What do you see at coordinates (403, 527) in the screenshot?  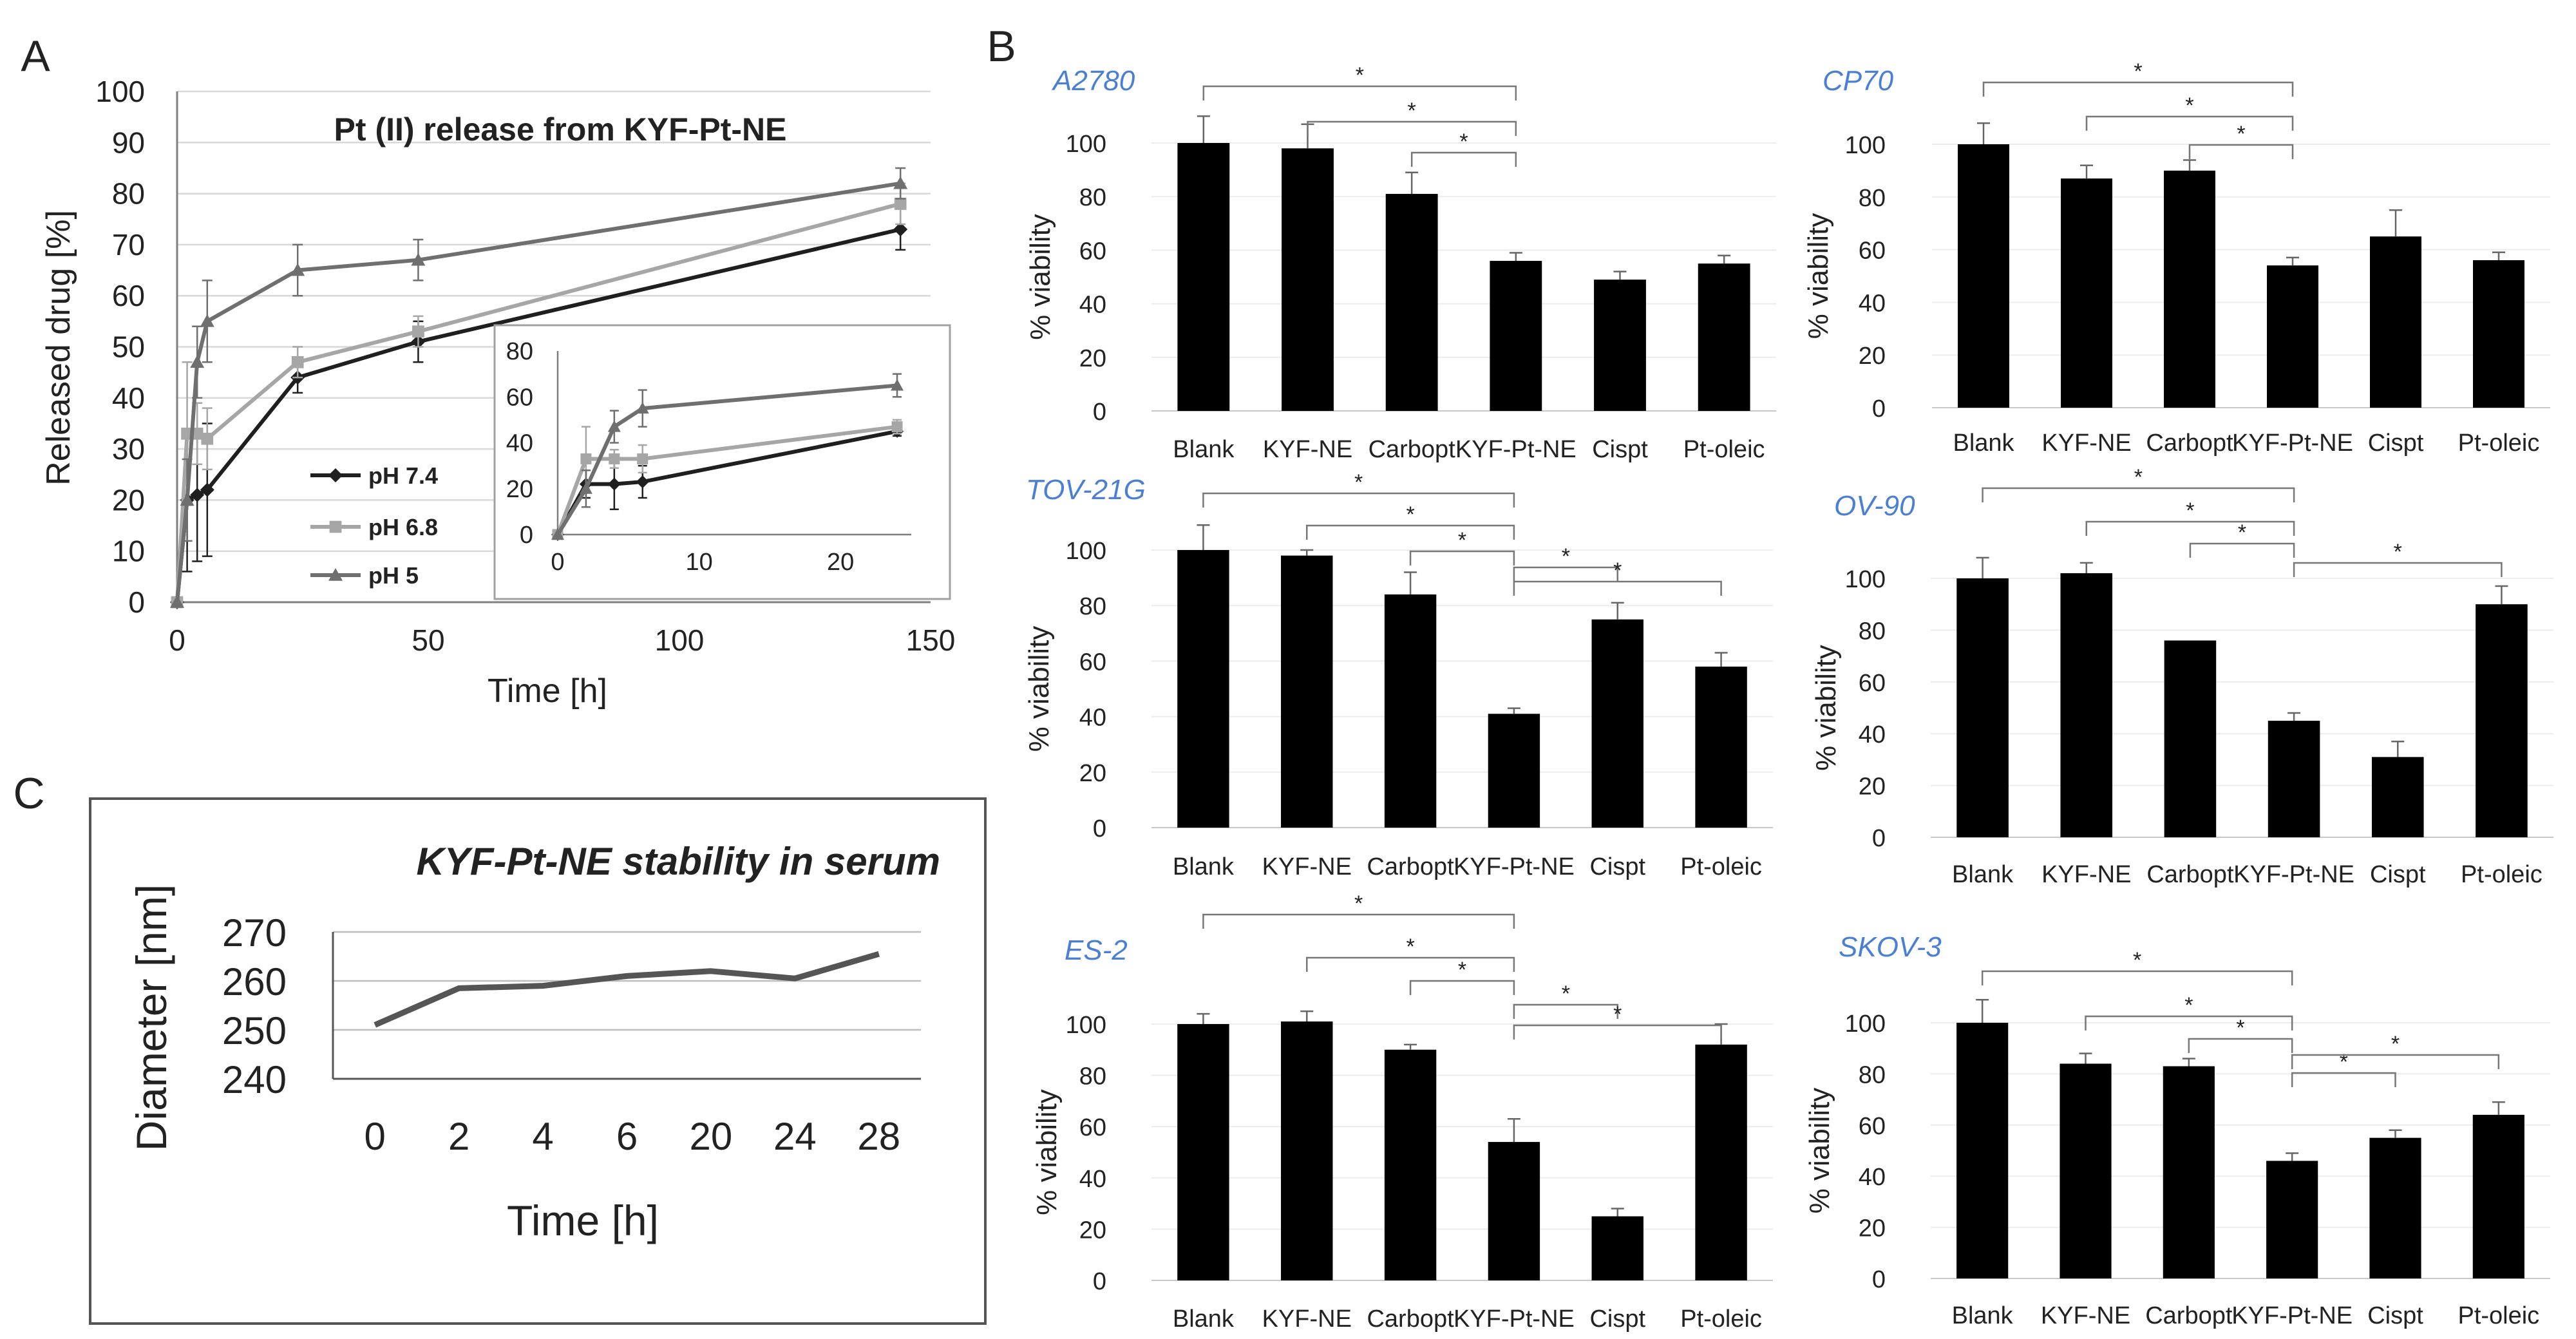 I see `legend-label: pH 6.8` at bounding box center [403, 527].